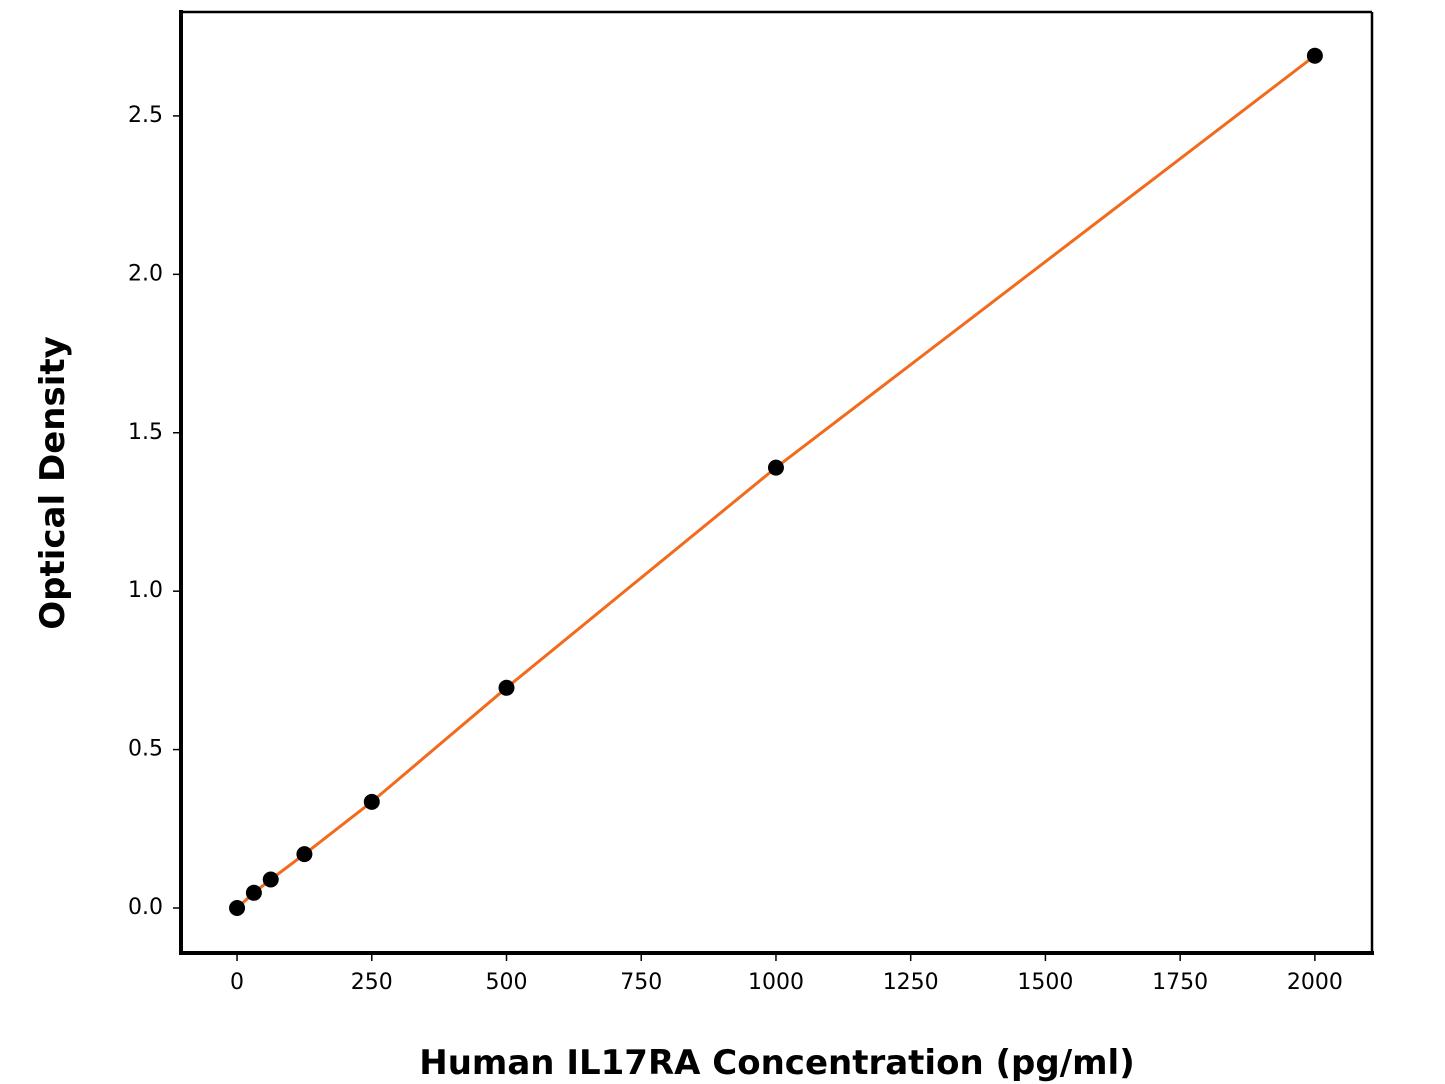 The image size is (1445, 1084). I want to click on y-tick-label: 0.0, so click(145, 907).